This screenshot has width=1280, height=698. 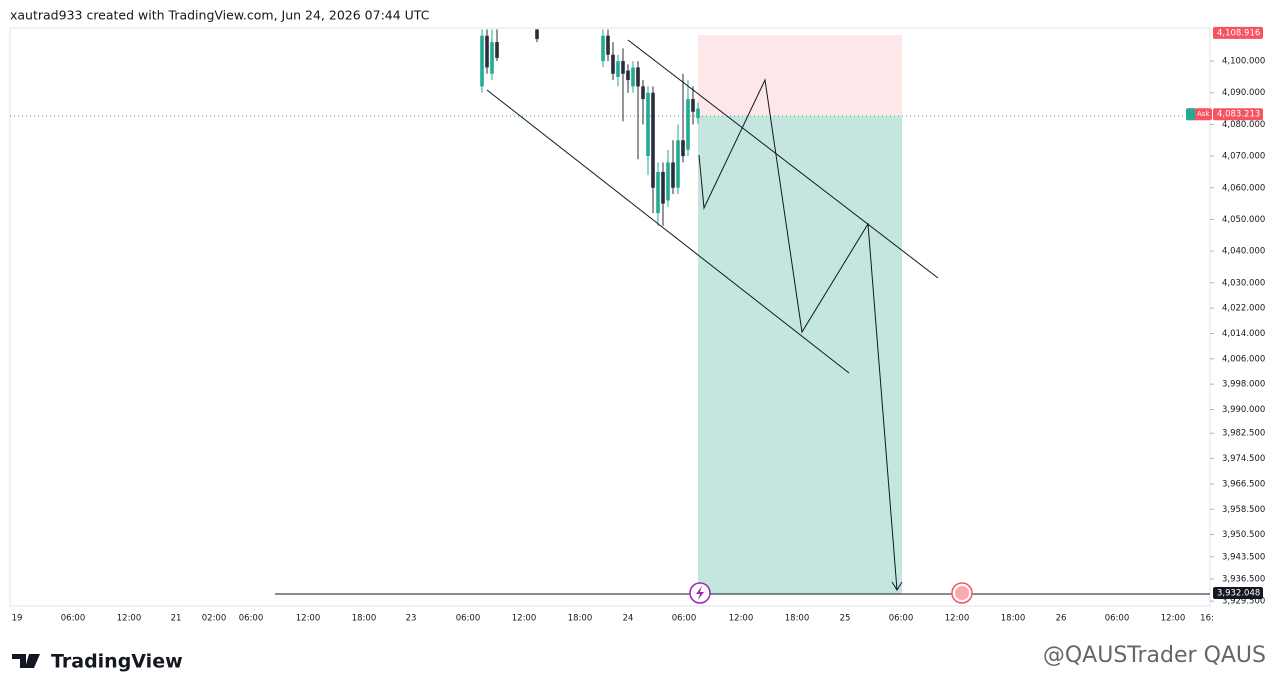 I want to click on y-tick-label: 3,966.500, so click(x=1243, y=484).